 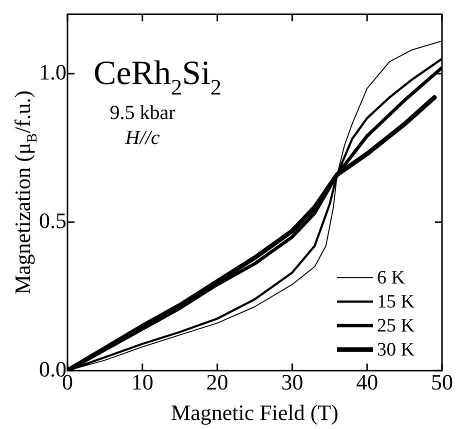 What do you see at coordinates (52, 71) in the screenshot?
I see `y-tick-label: 1.0` at bounding box center [52, 71].